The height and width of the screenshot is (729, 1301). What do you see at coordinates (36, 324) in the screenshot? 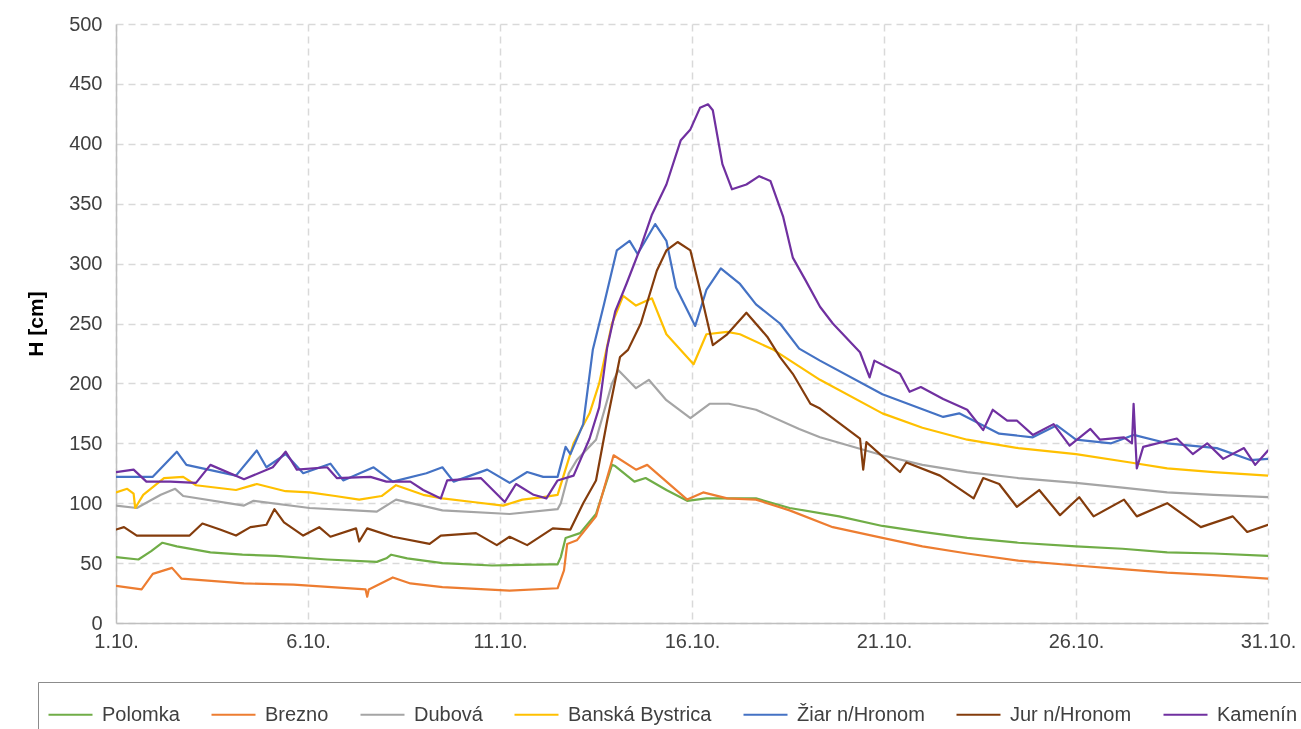
I see `y-axis-title: H [cm]` at bounding box center [36, 324].